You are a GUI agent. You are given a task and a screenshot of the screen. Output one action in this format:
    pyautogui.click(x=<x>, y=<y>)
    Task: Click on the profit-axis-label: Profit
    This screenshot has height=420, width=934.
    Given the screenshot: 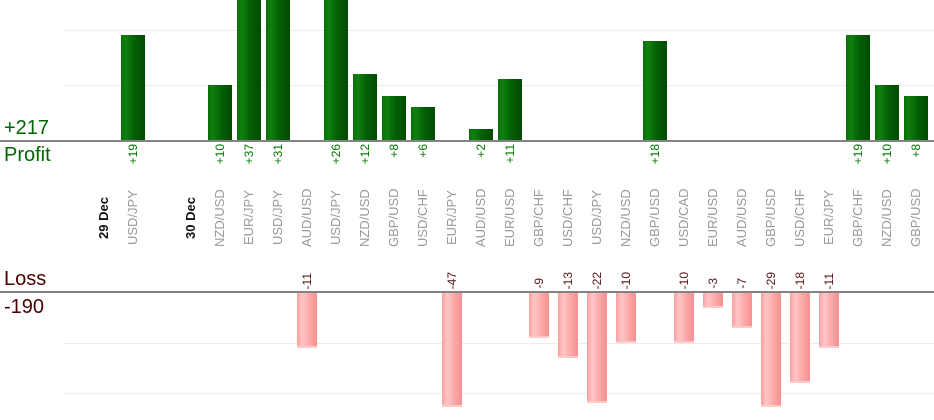 What is the action you would take?
    pyautogui.click(x=27, y=155)
    